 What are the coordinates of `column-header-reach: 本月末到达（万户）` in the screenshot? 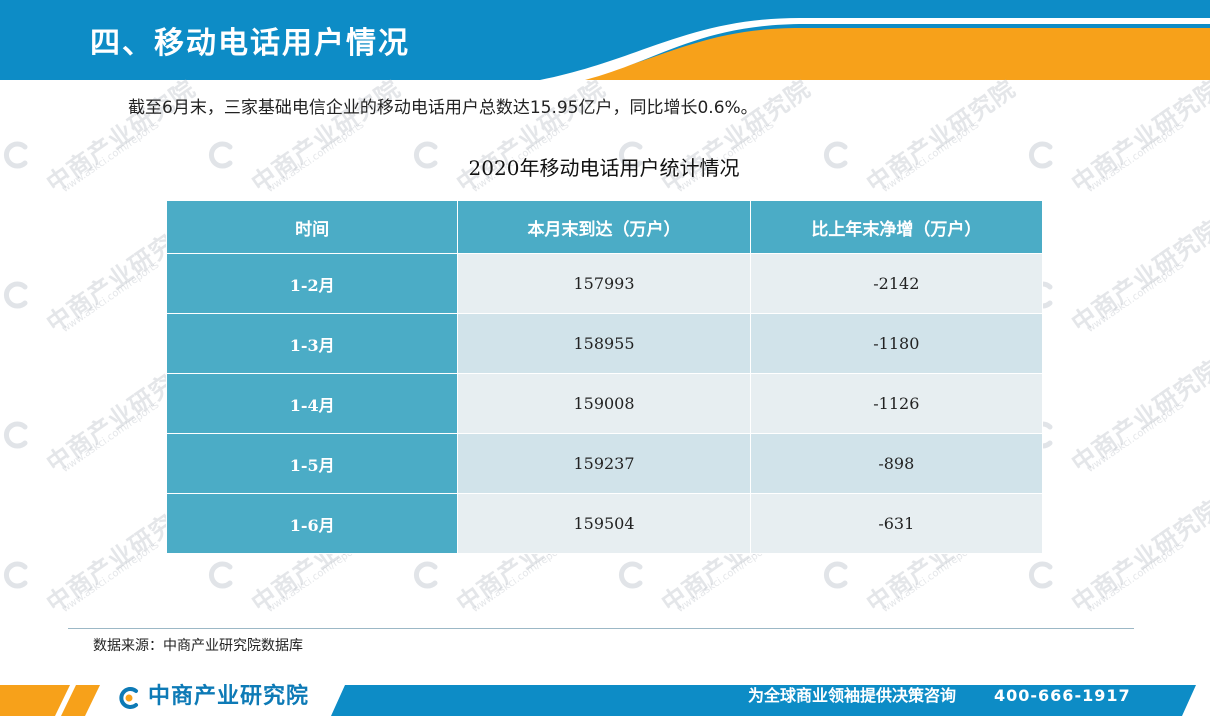 It's located at (604, 227).